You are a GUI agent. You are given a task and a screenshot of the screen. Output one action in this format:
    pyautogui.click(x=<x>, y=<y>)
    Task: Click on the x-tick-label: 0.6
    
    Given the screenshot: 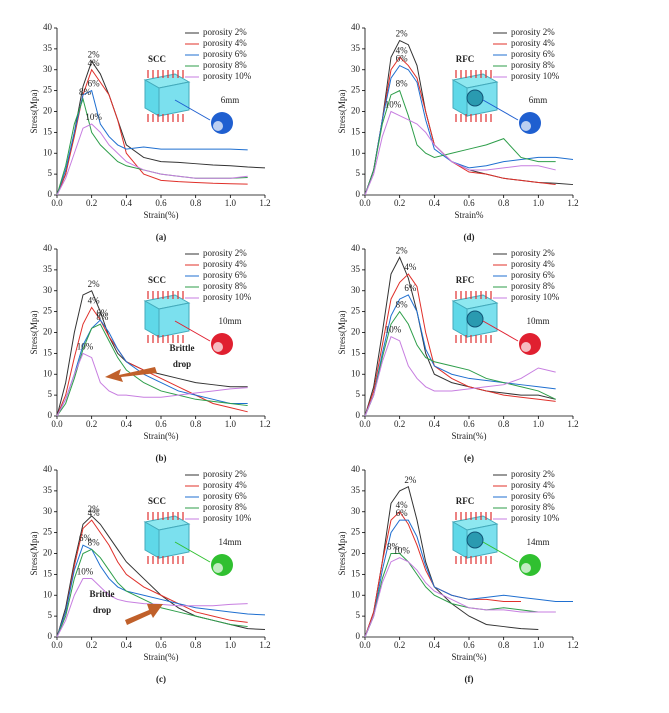 What is the action you would take?
    pyautogui.click(x=161, y=424)
    